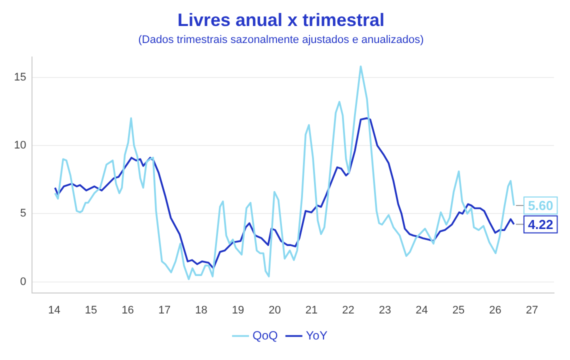 This screenshot has height=360, width=570. What do you see at coordinates (23, 282) in the screenshot?
I see `y-tick-label: 0` at bounding box center [23, 282].